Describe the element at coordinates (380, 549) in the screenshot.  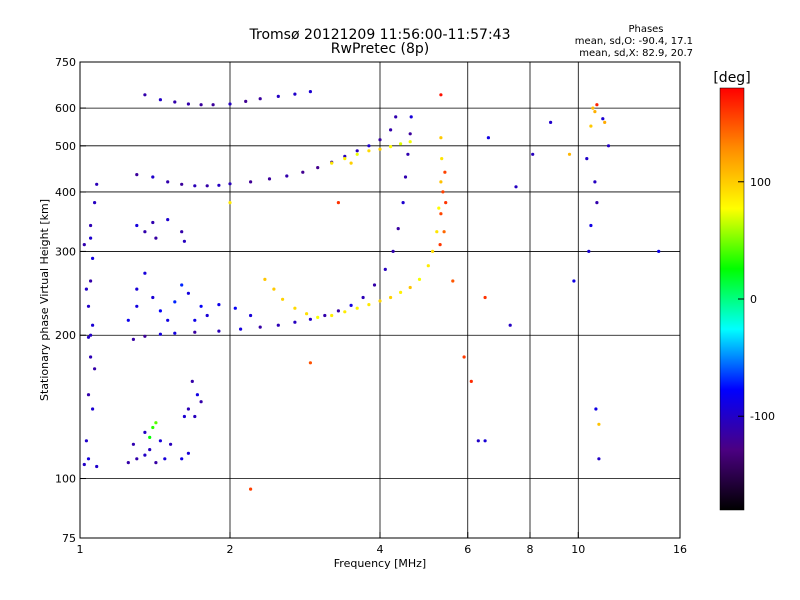
I see `x-tick-label: 4` at that location.